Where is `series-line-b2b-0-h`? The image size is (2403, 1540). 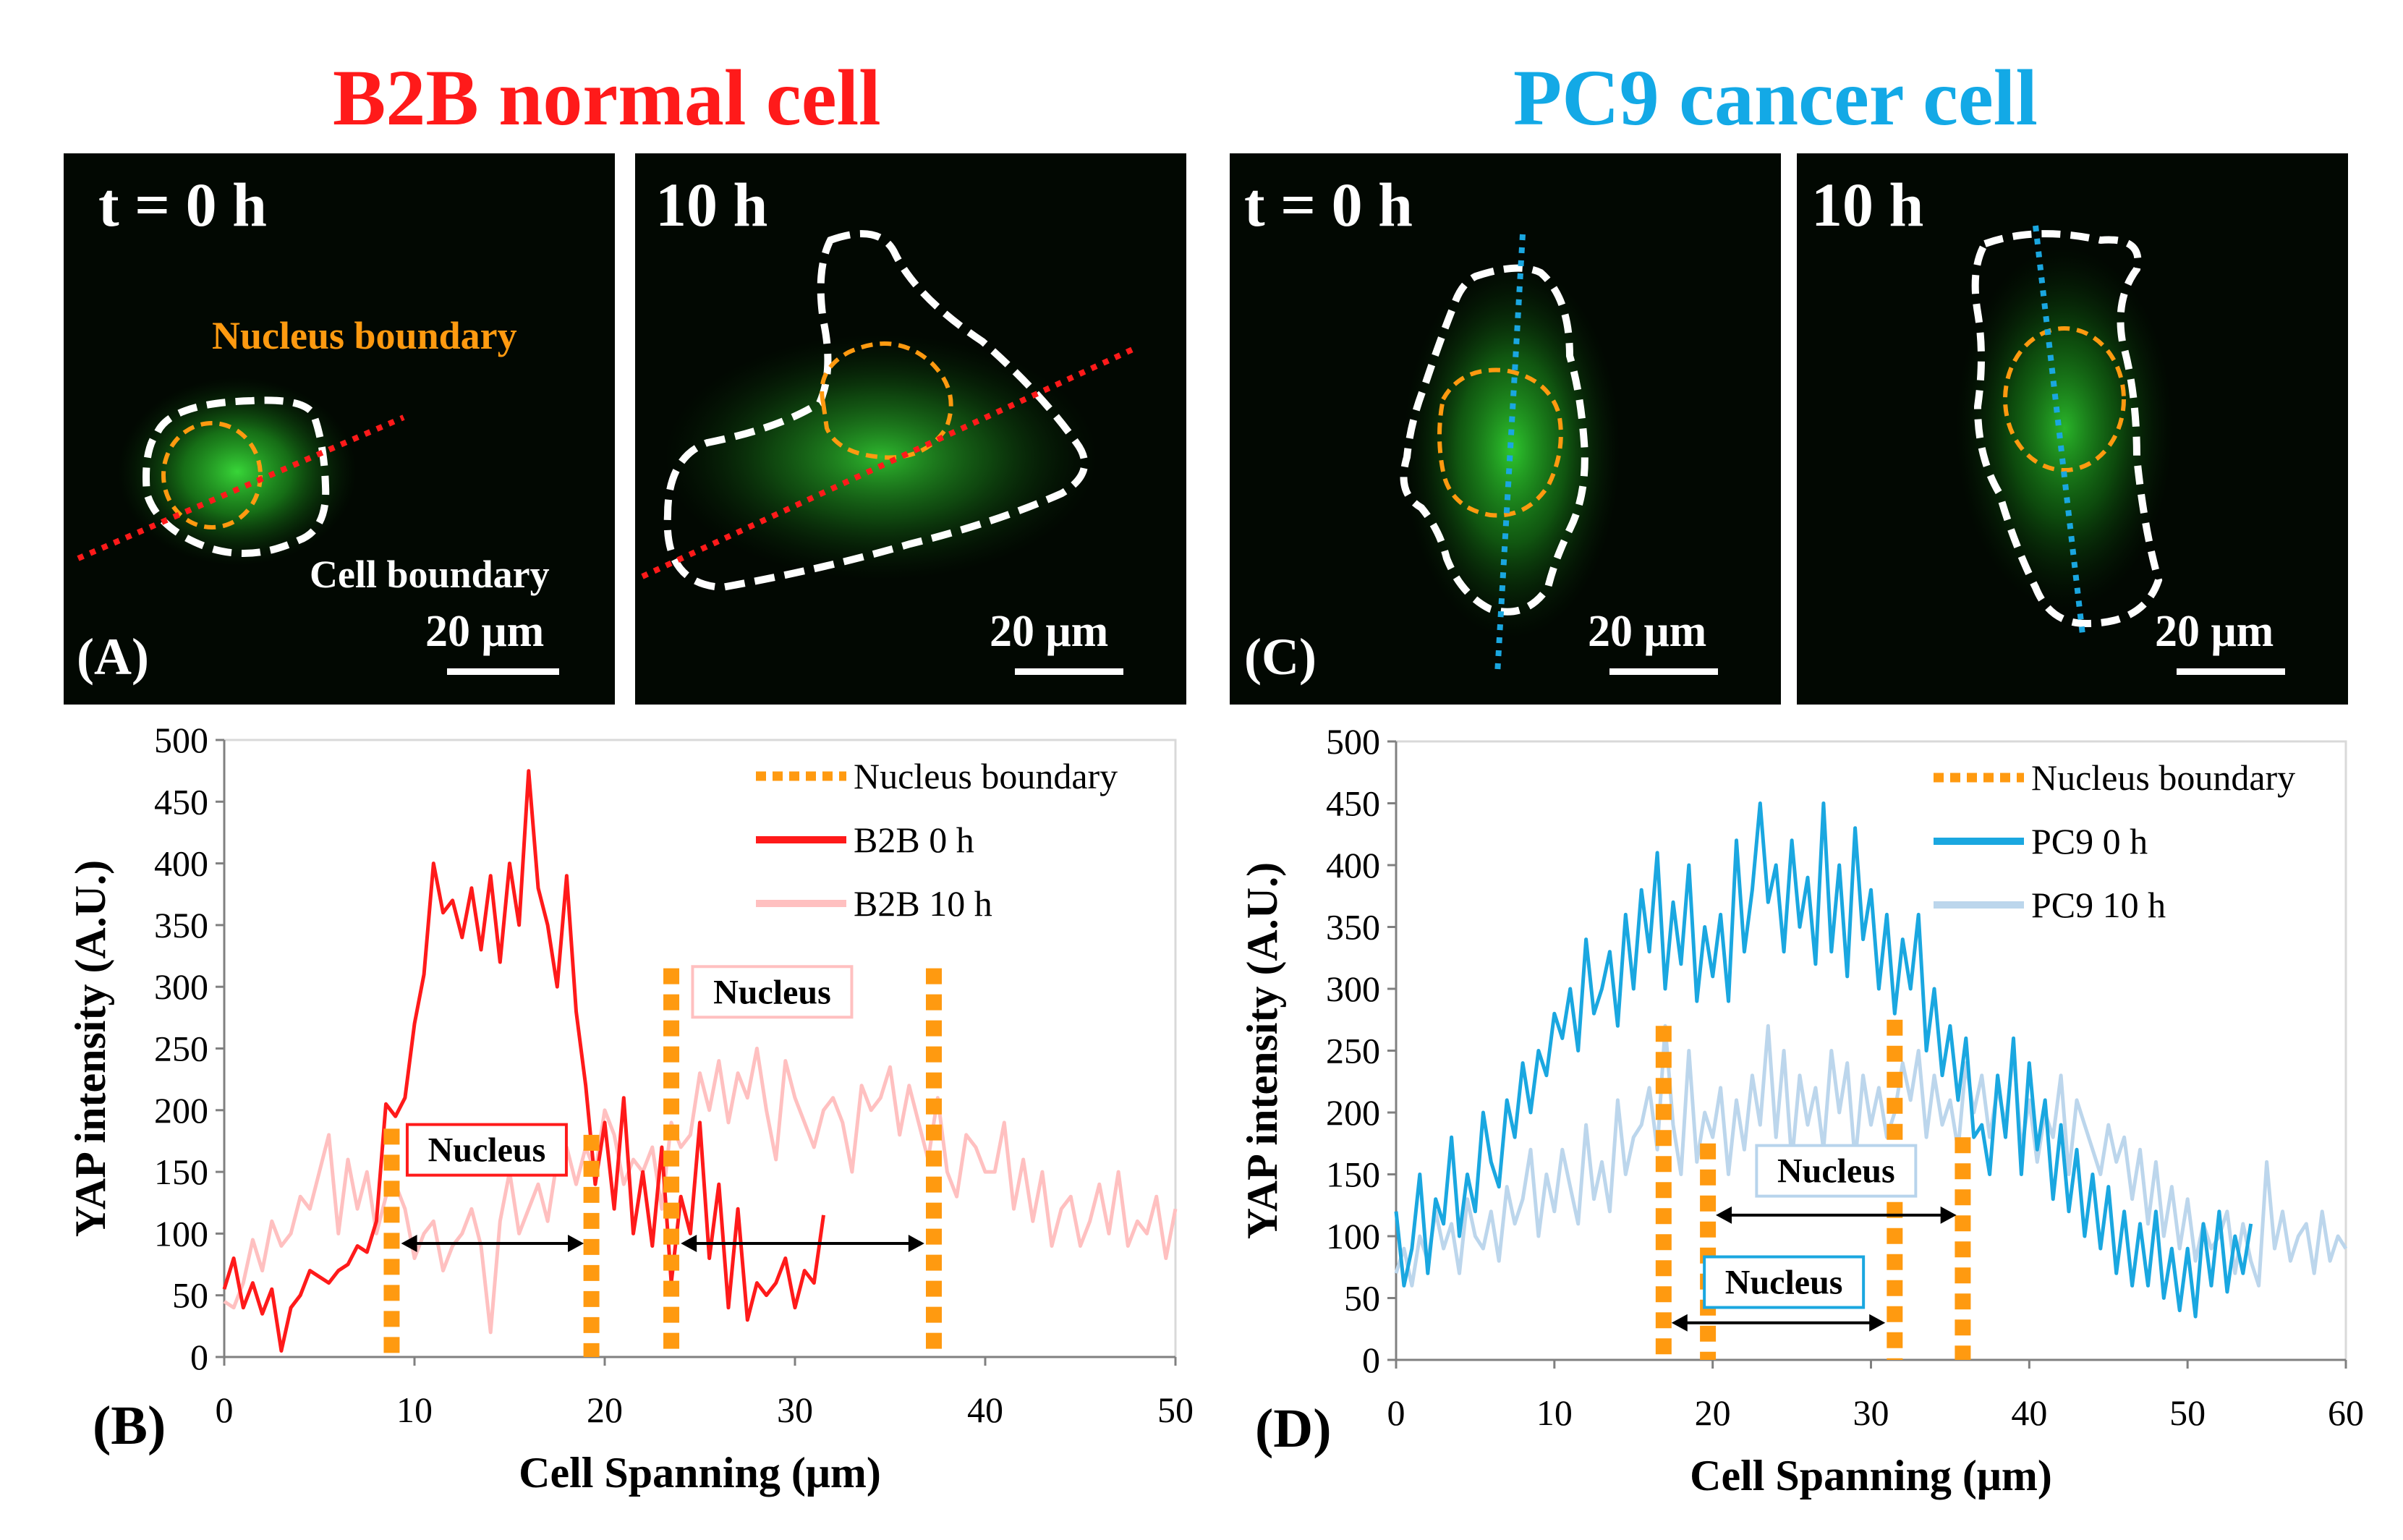 series-line-b2b-0-h is located at coordinates (523, 1061).